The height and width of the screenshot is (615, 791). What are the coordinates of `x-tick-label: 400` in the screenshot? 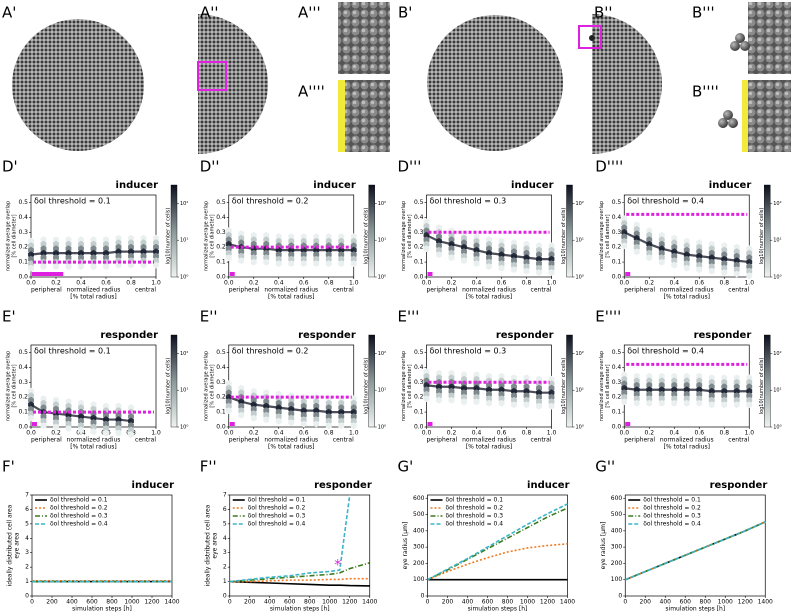 It's located at (72, 602).